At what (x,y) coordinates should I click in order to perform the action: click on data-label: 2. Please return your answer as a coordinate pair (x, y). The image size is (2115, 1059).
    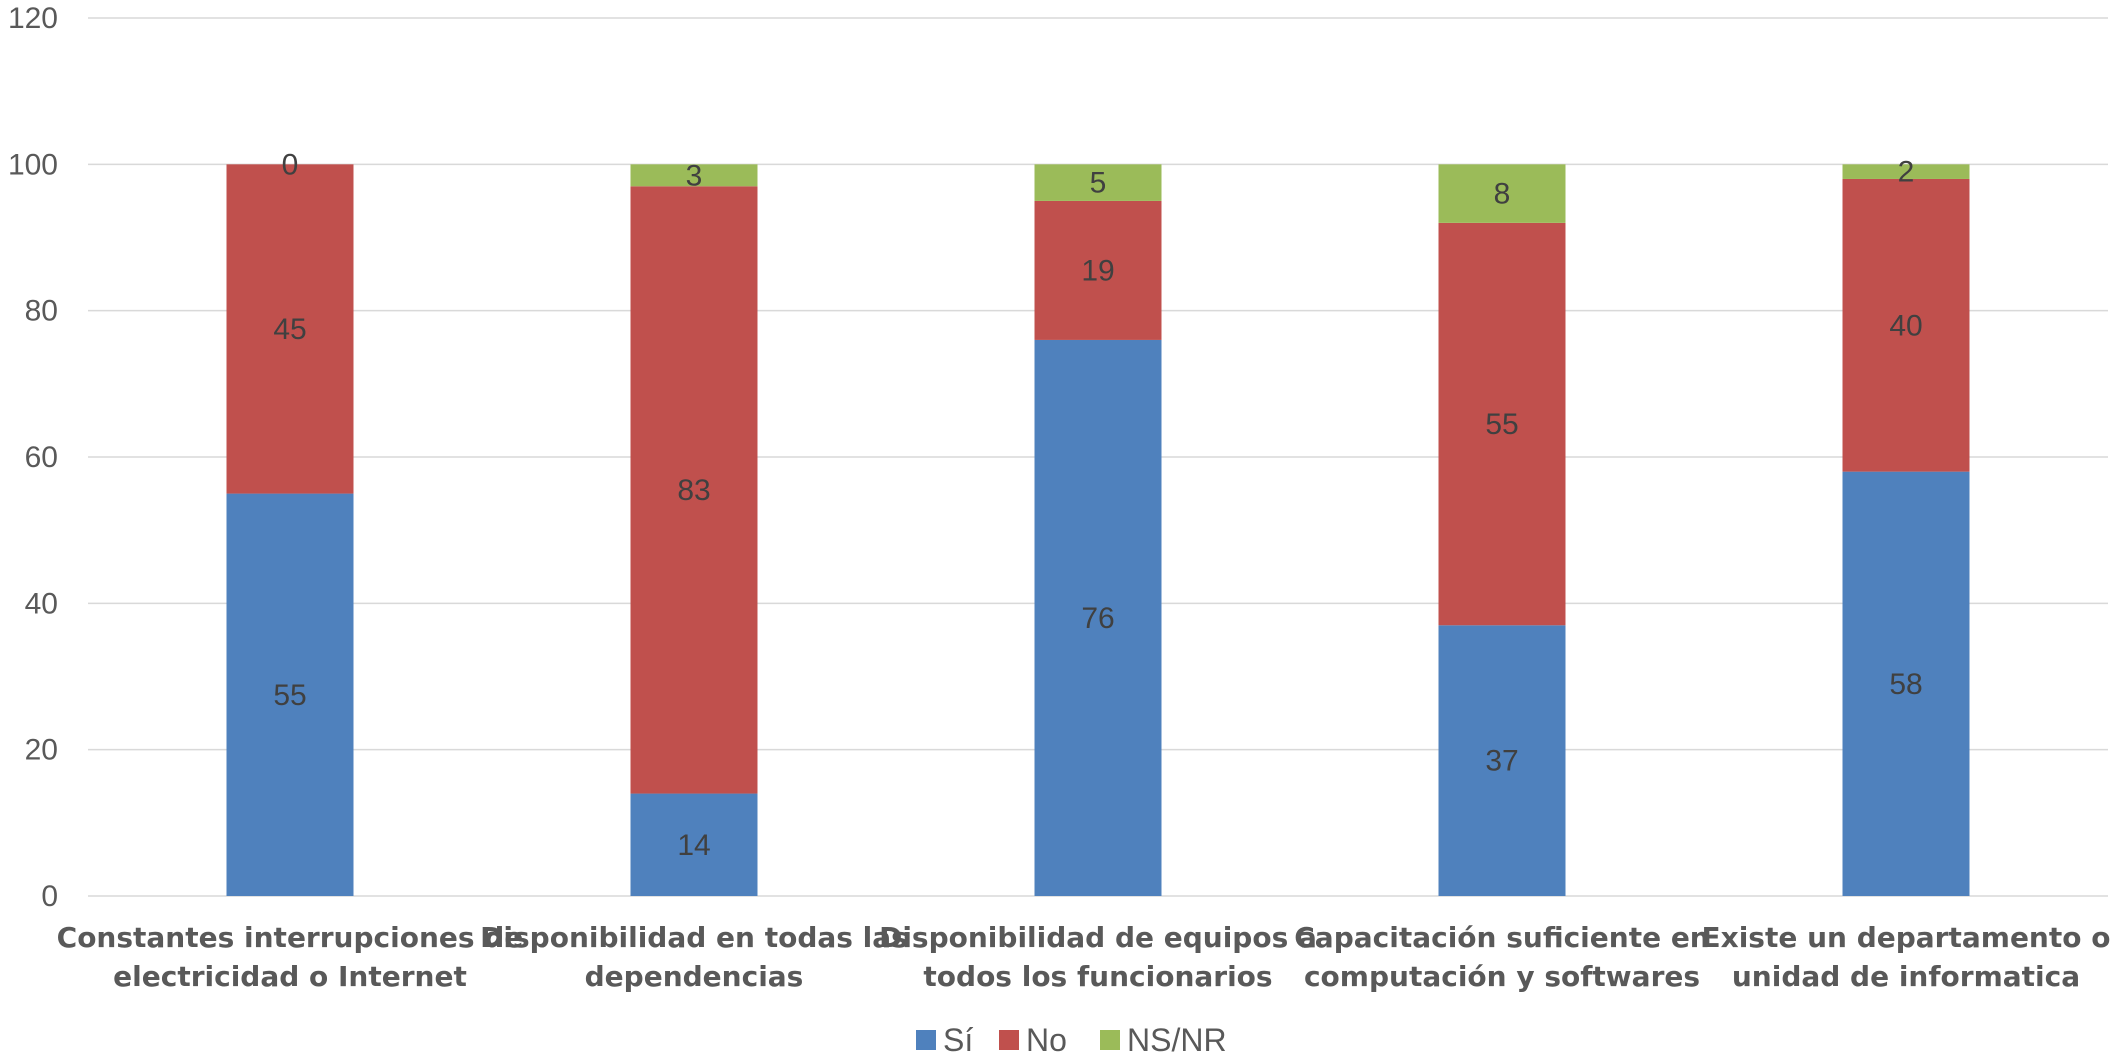
    Looking at the image, I should click on (1906, 172).